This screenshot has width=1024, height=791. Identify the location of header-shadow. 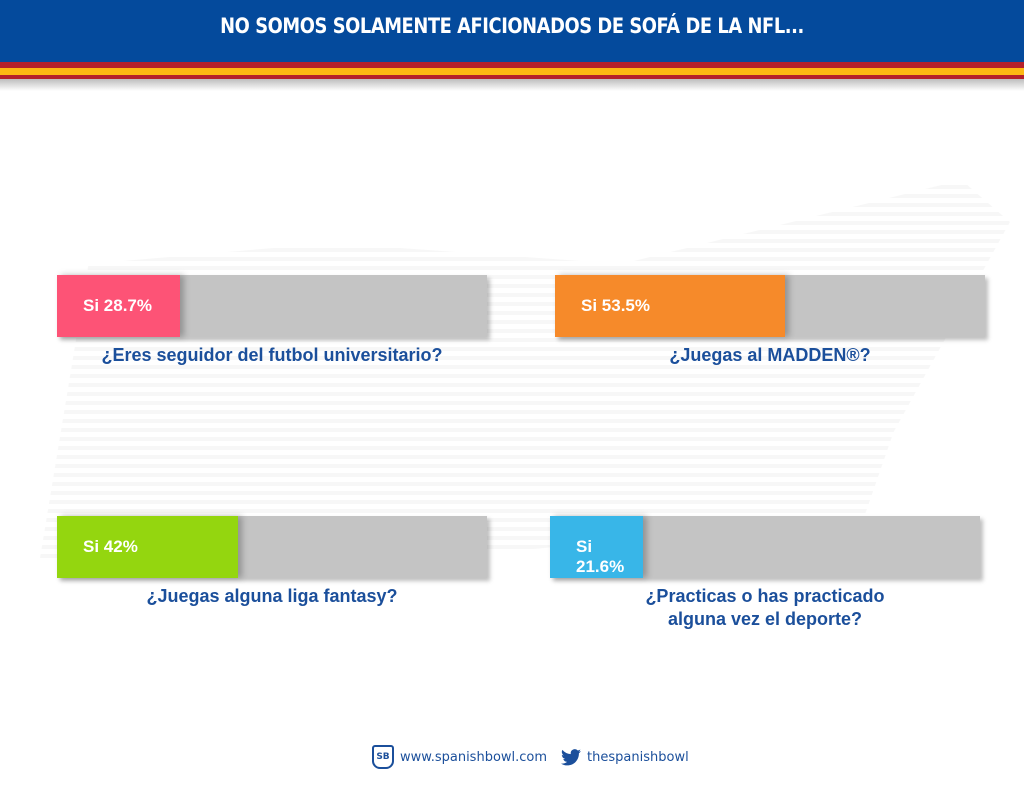
(512, 85).